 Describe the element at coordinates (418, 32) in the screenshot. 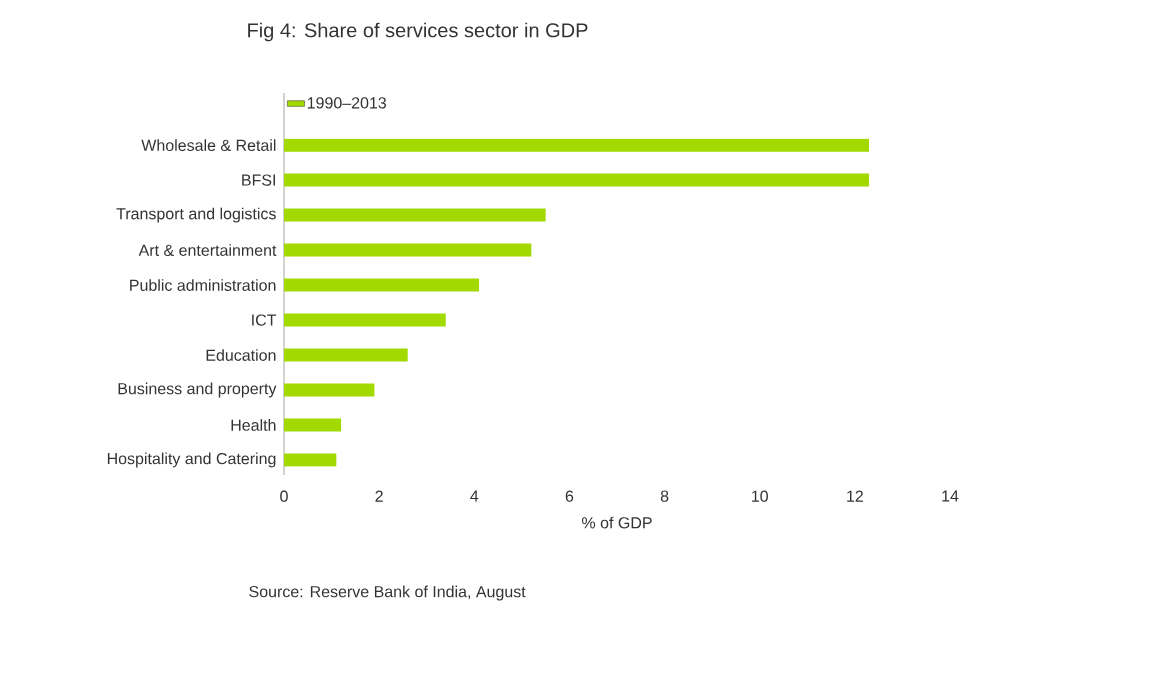

I see `chart-title: Fig 4: Share of services sector in GDP` at that location.